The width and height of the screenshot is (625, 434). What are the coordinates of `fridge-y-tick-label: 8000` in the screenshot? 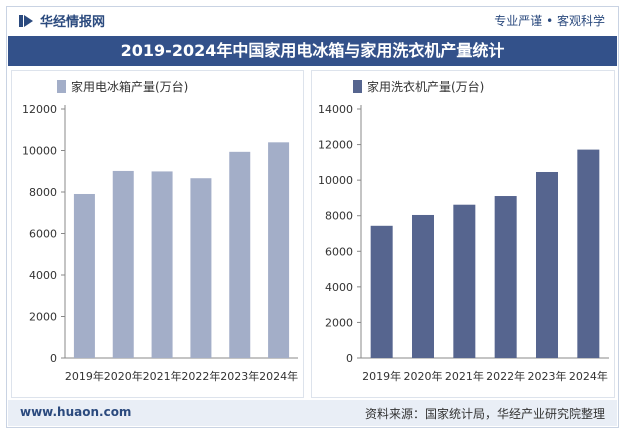 It's located at (43, 192).